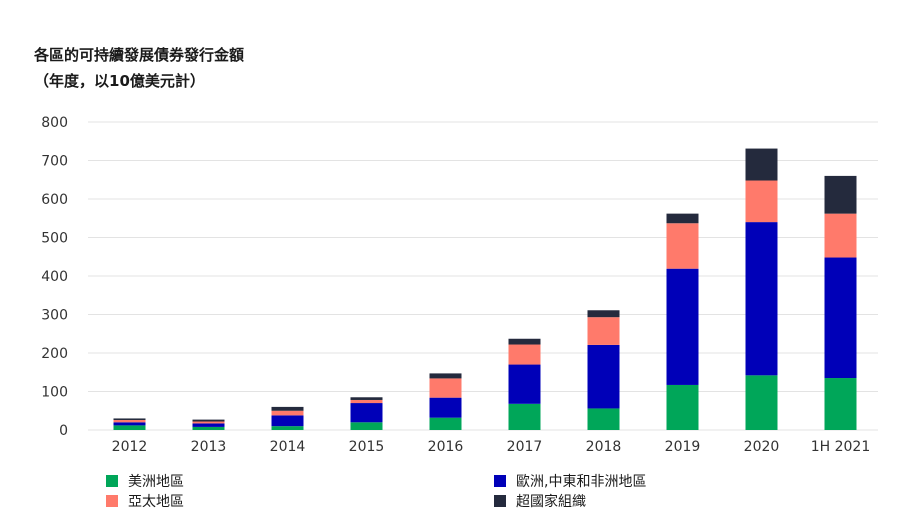 The height and width of the screenshot is (522, 923). Describe the element at coordinates (841, 447) in the screenshot. I see `x-tick-label: 1H 2021` at that location.